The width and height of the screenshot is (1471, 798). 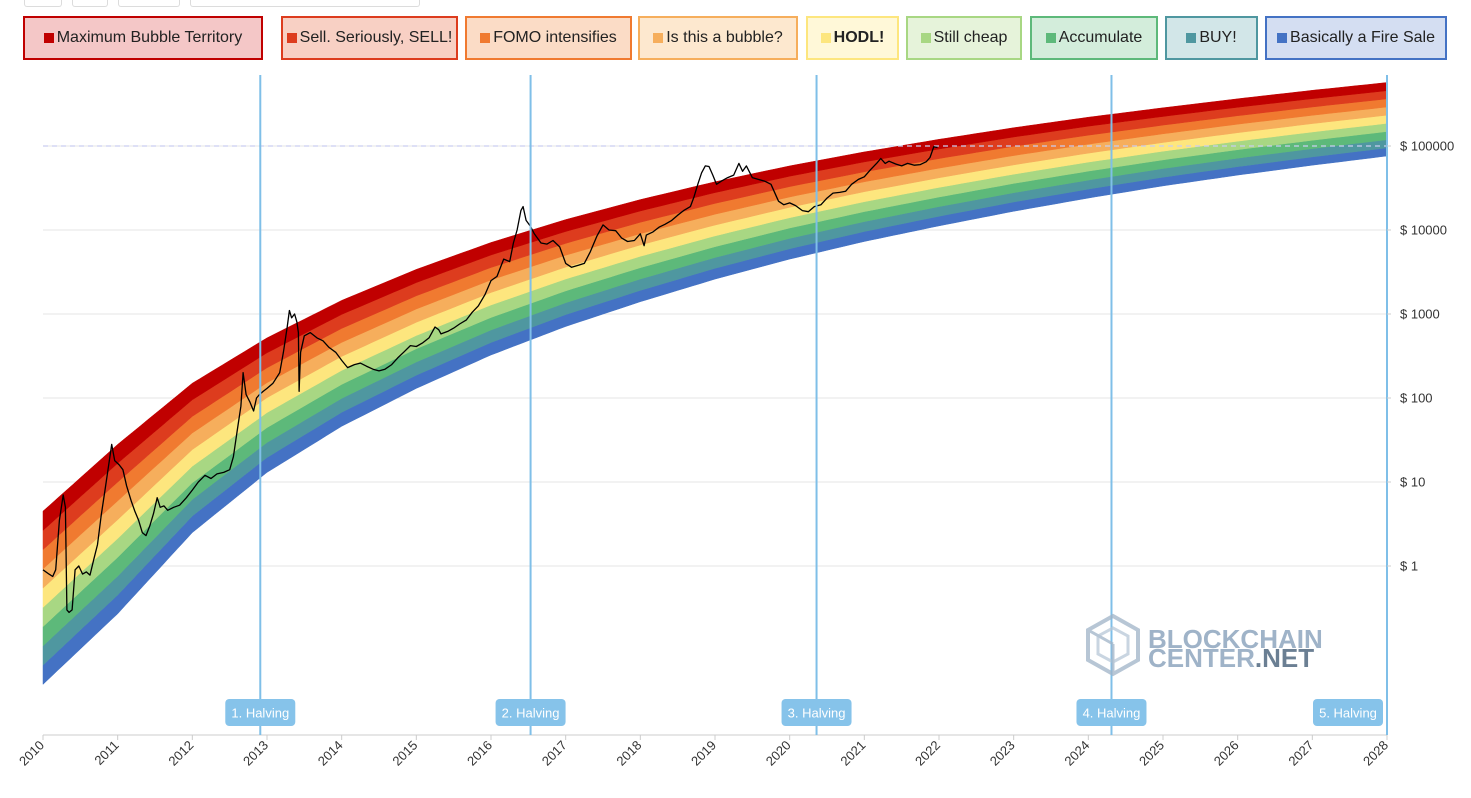 I want to click on legend-item-is-this-a-bubble: Is this a bubble?, so click(x=718, y=38).